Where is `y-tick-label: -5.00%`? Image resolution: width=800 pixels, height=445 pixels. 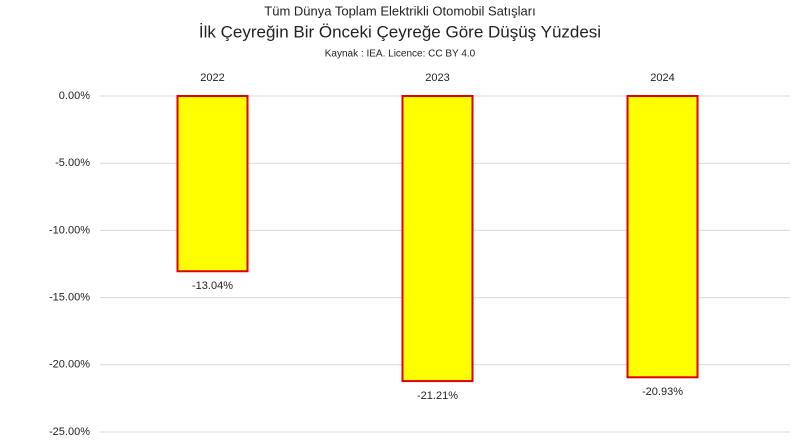 y-tick-label: -5.00% is located at coordinates (72, 163).